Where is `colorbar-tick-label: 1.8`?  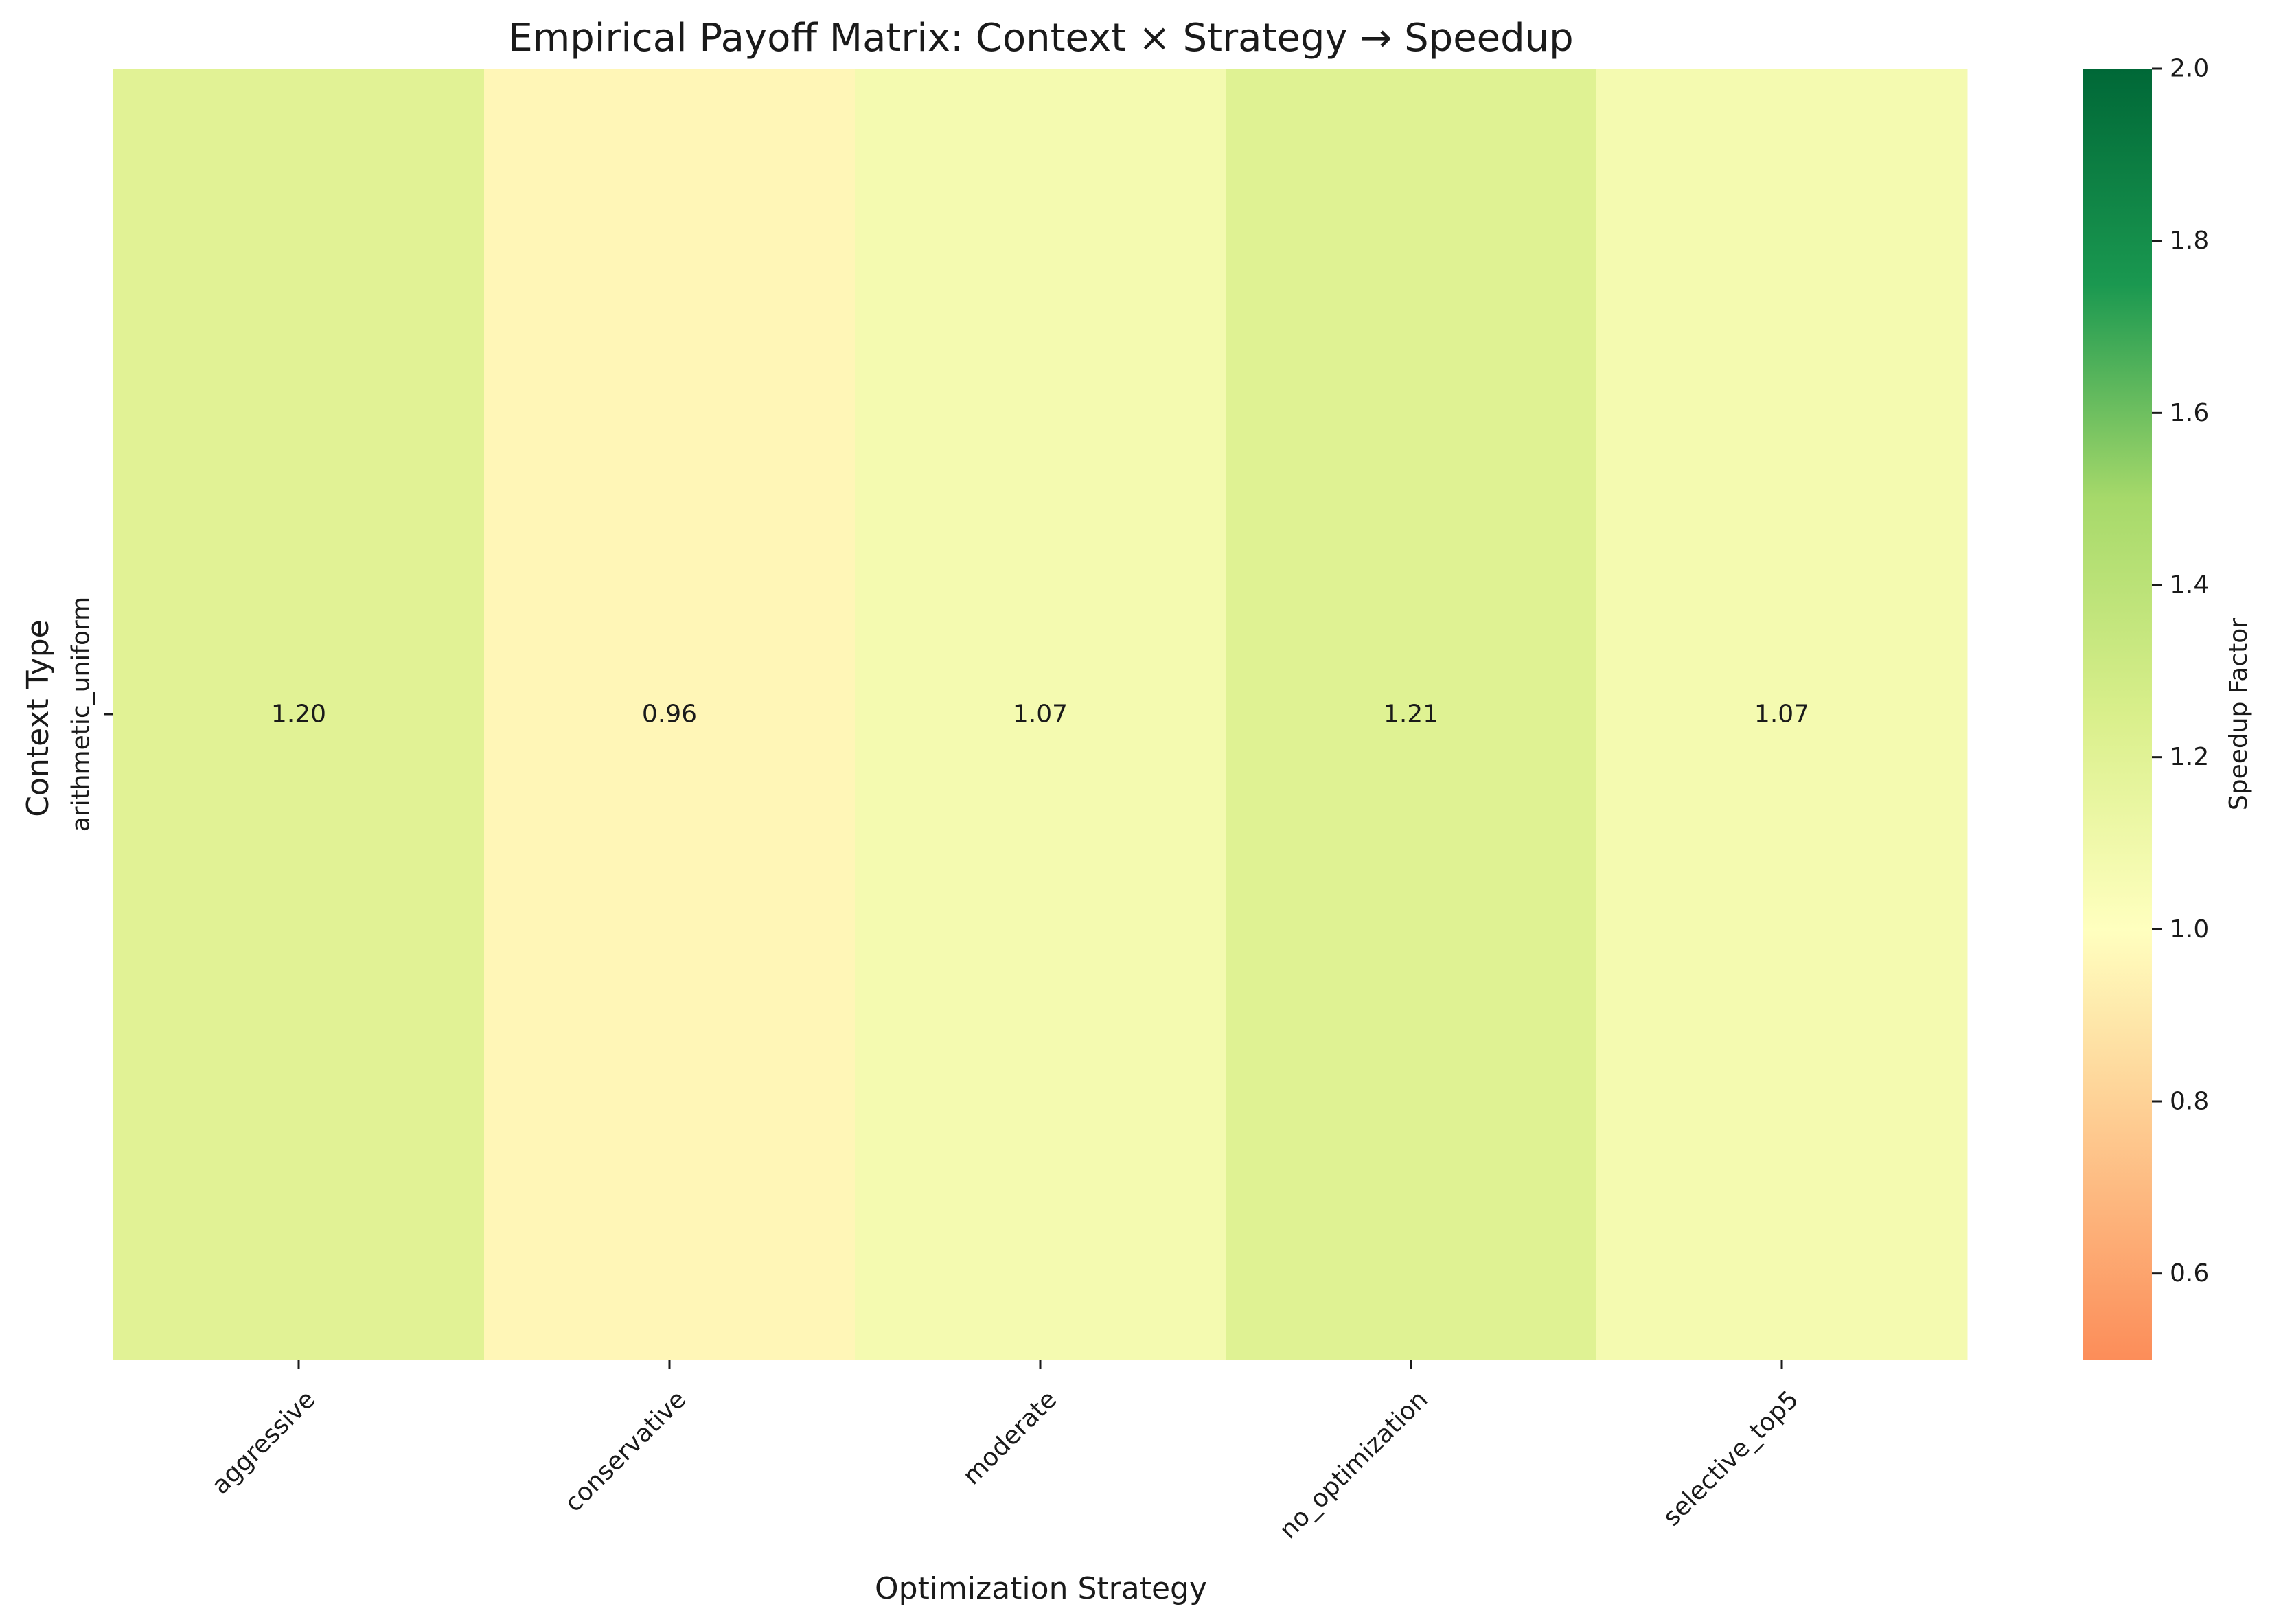
colorbar-tick-label: 1.8 is located at coordinates (2189, 241).